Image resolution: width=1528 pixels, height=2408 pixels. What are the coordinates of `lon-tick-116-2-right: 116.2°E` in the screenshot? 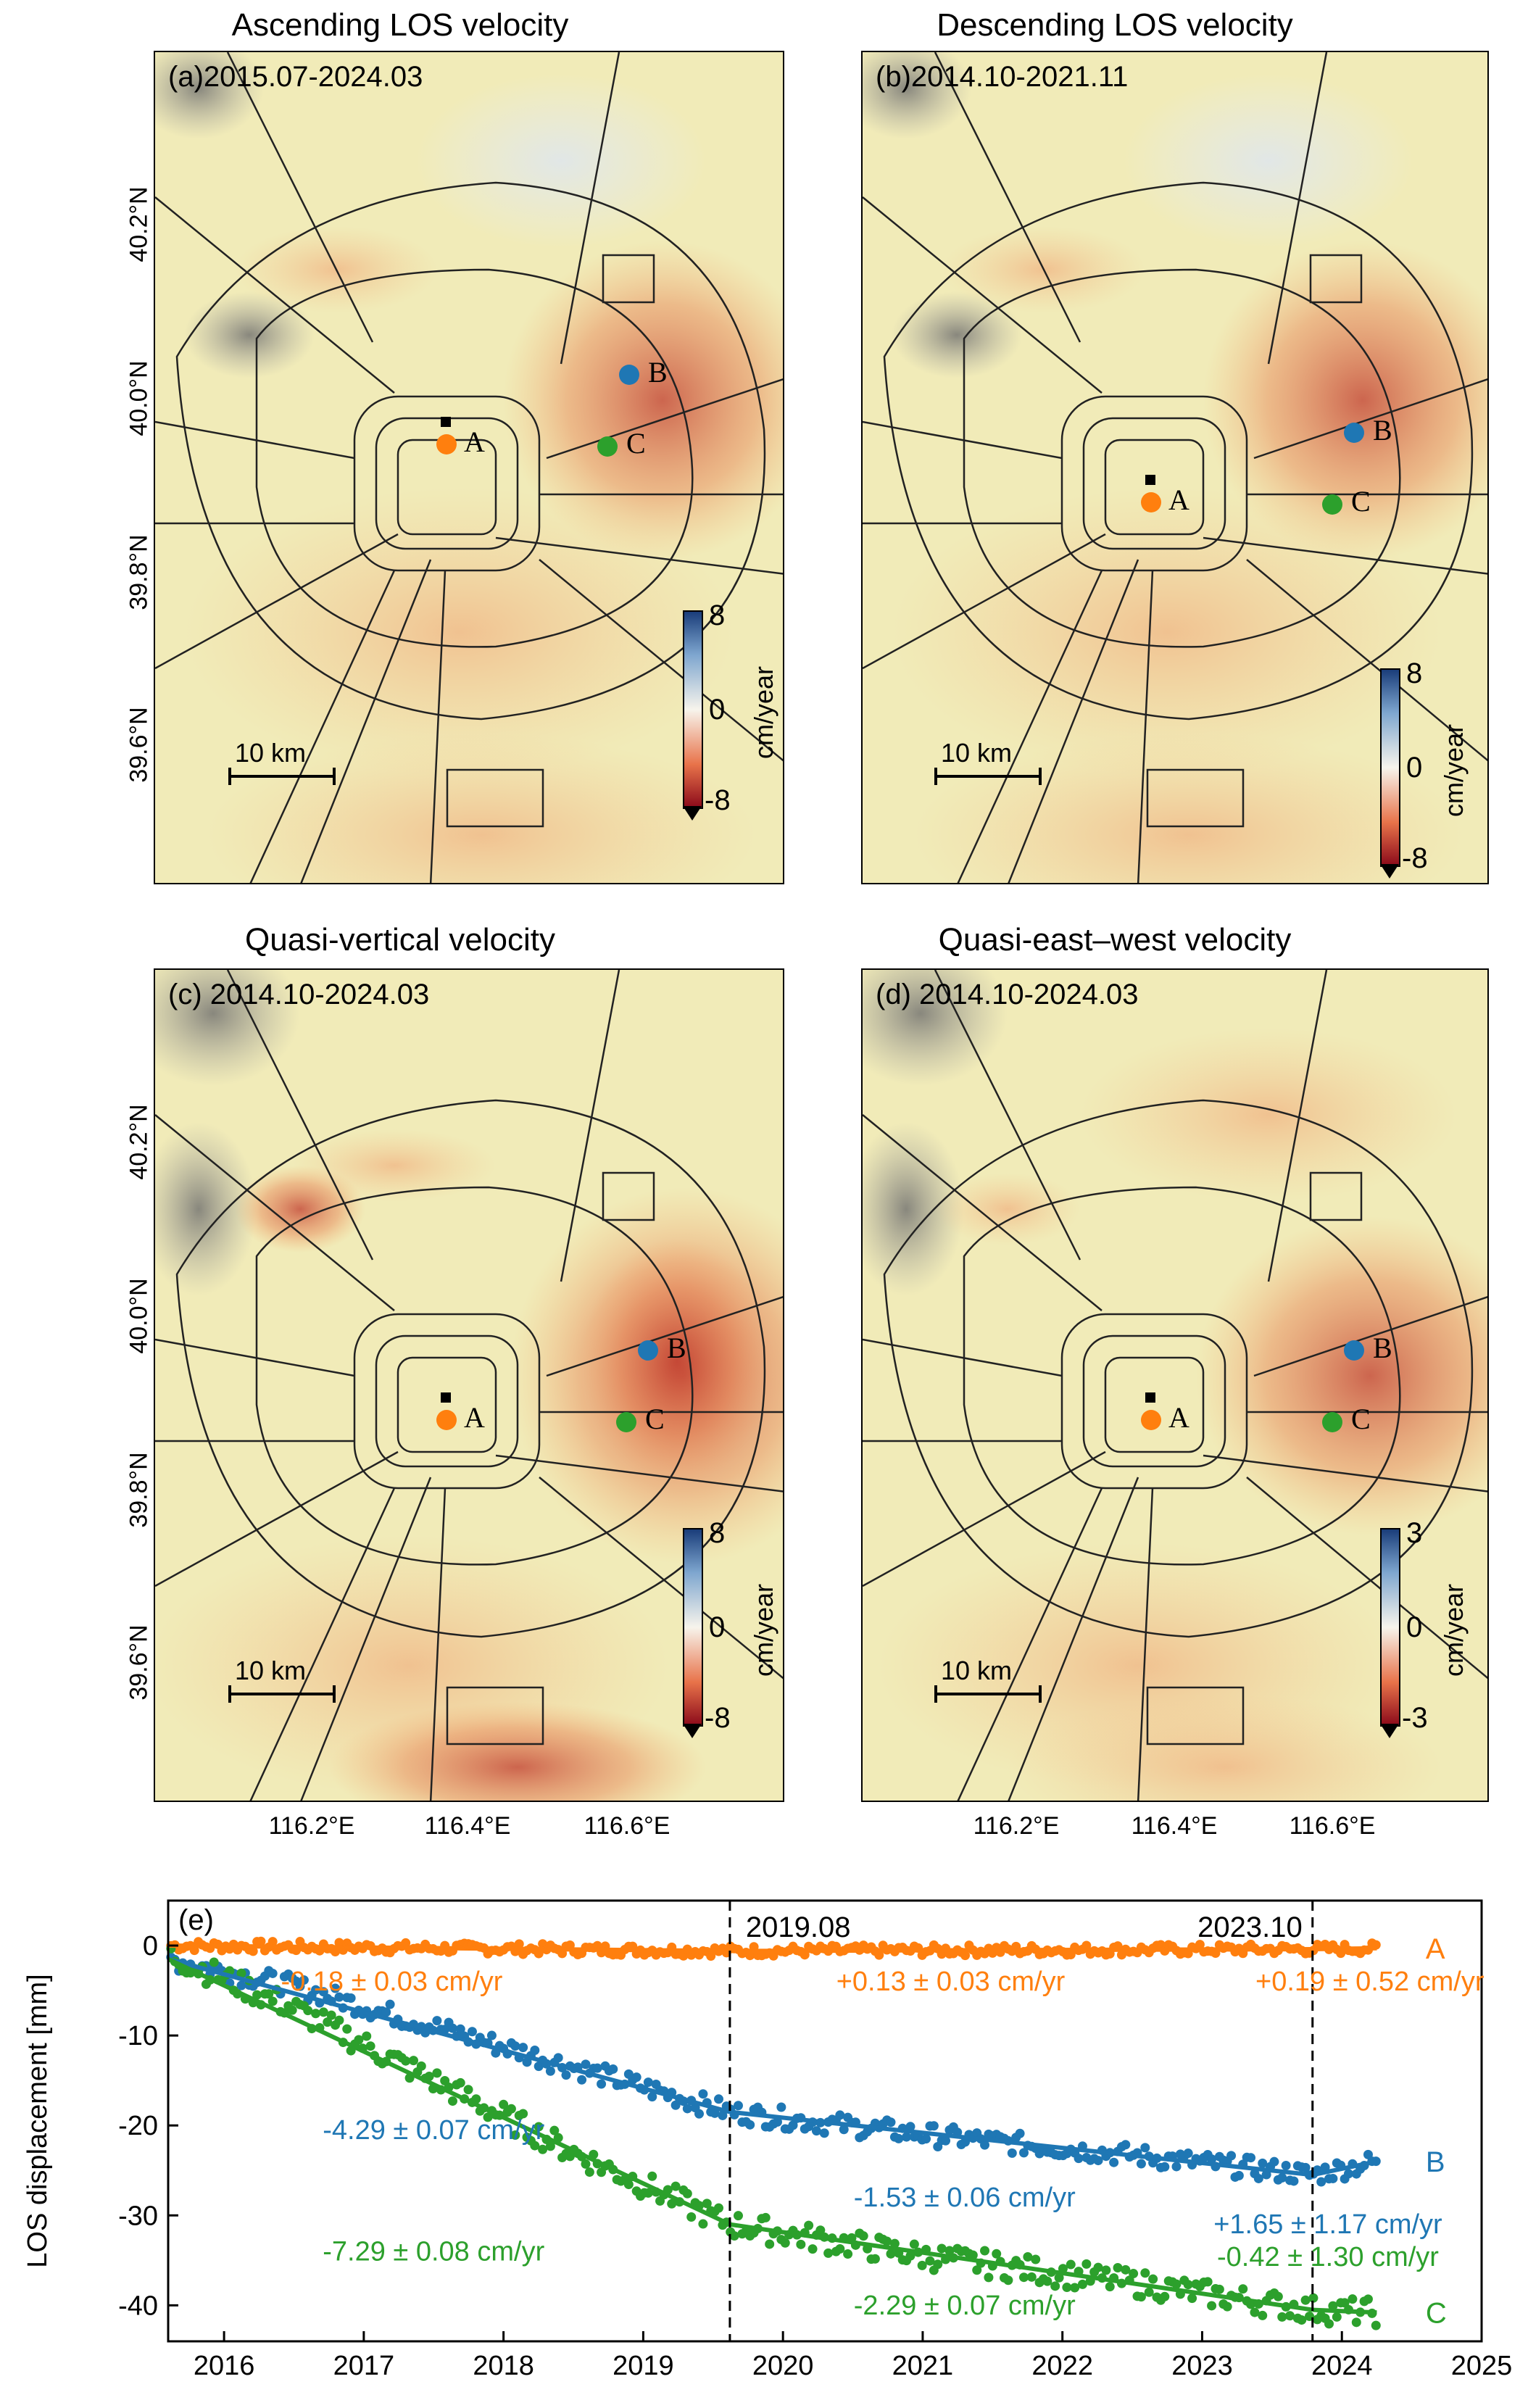 It's located at (1016, 1826).